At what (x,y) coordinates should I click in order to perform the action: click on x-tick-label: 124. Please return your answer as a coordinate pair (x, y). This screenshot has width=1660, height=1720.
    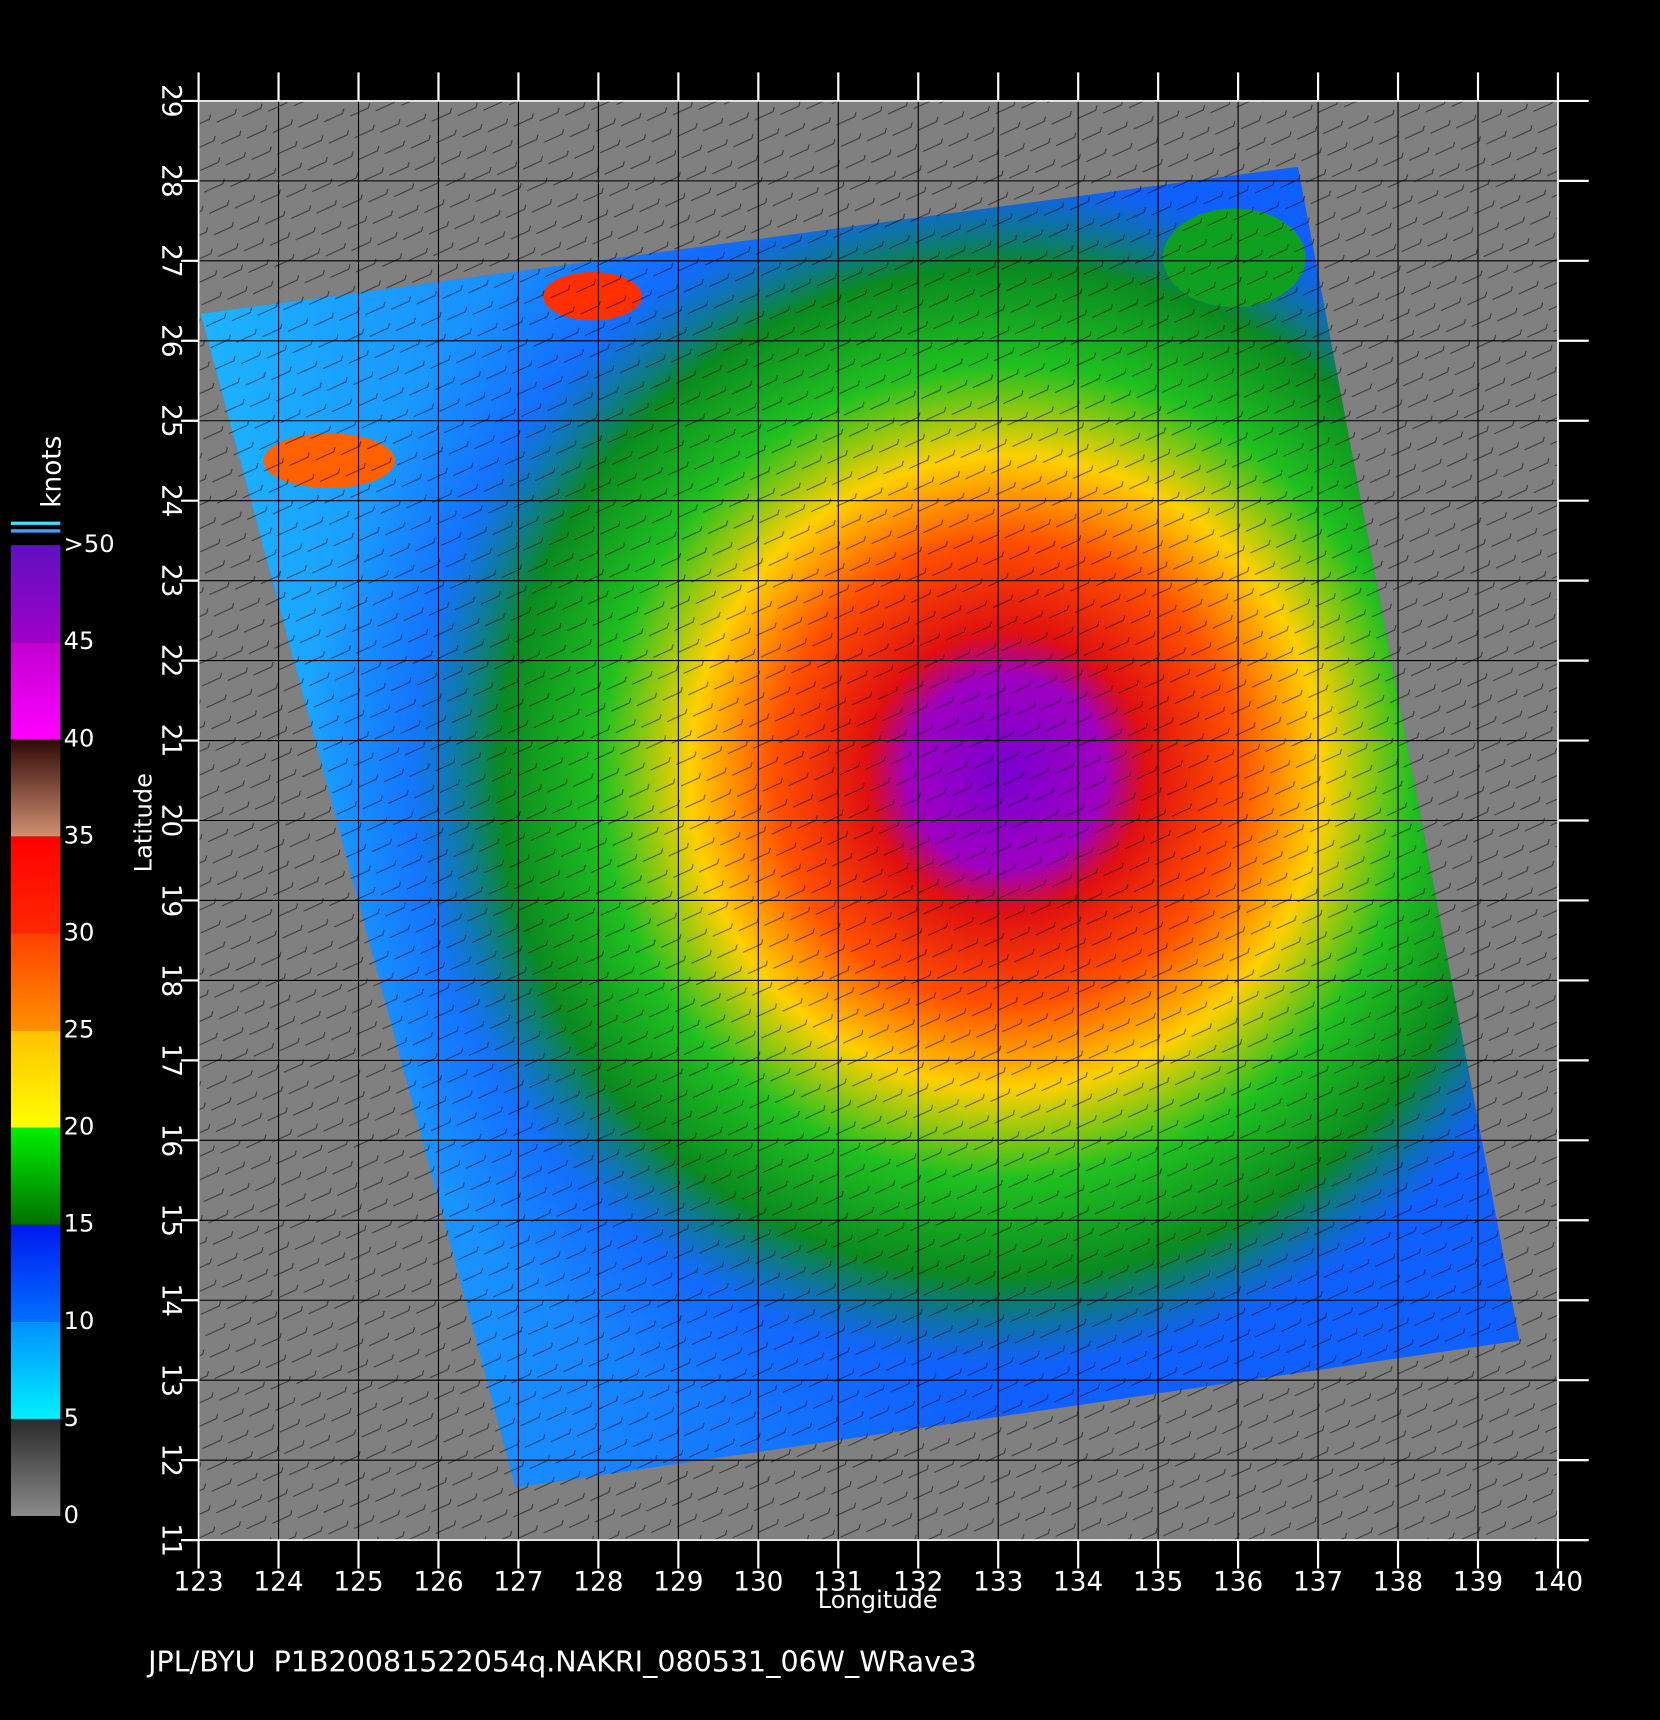
    Looking at the image, I should click on (278, 1583).